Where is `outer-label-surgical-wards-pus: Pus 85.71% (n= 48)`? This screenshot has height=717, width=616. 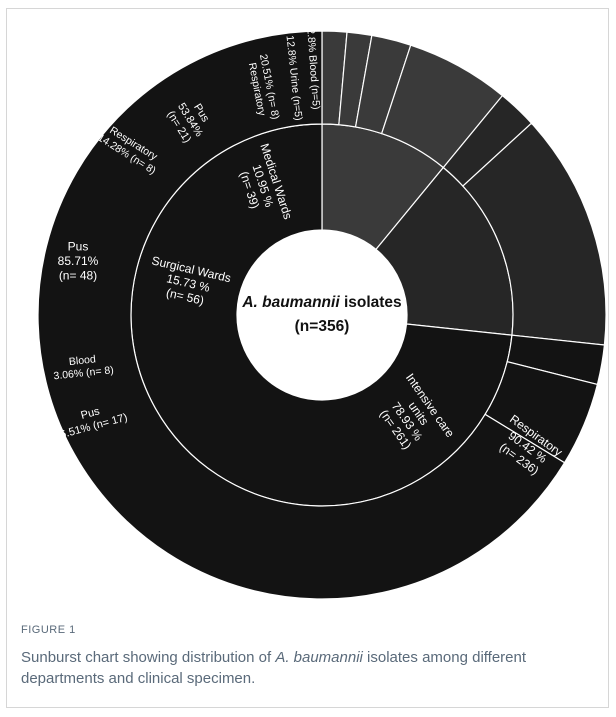
outer-label-surgical-wards-pus: Pus 85.71% (n= 48) is located at coordinates (78, 261).